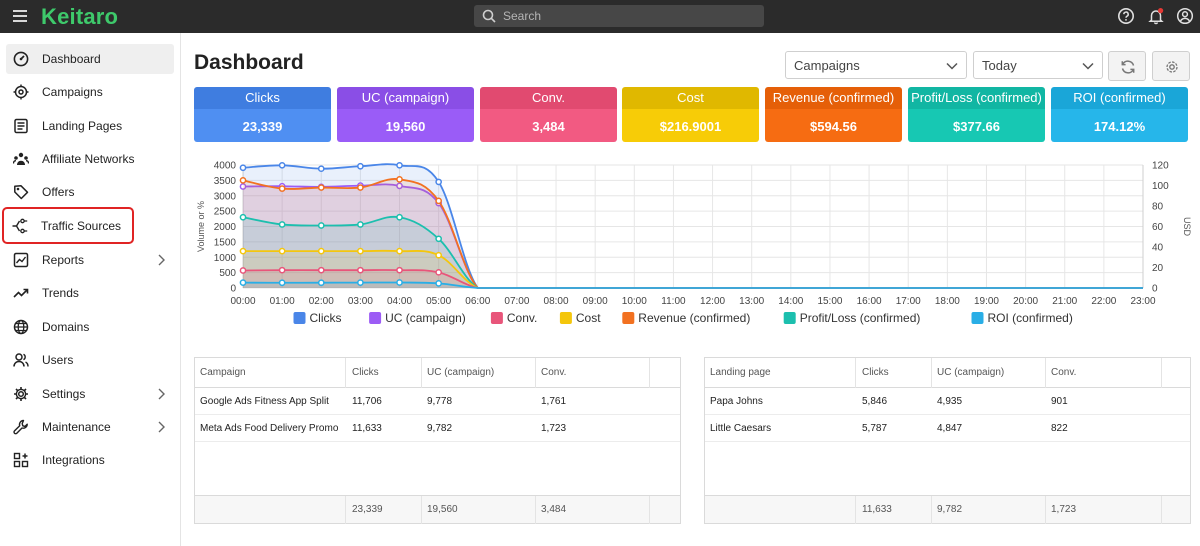  What do you see at coordinates (90, 427) in the screenshot?
I see `sidebar-item-maintenance: Maintenance` at bounding box center [90, 427].